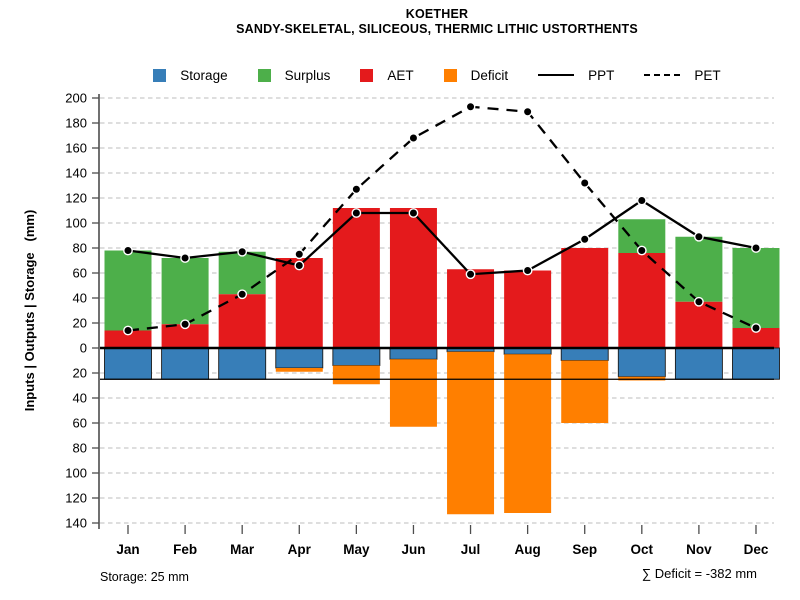 Image resolution: width=800 pixels, height=600 pixels. What do you see at coordinates (264, 75) in the screenshot?
I see `surplus-swatch-icon` at bounding box center [264, 75].